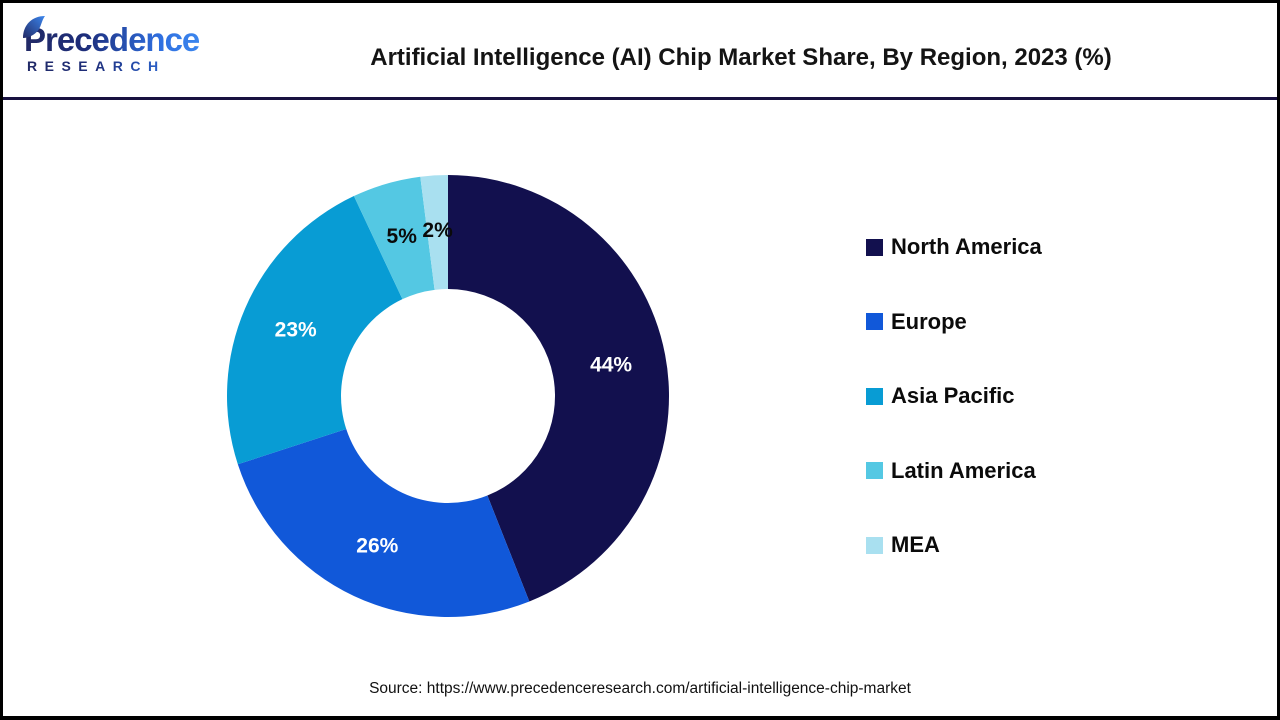  What do you see at coordinates (929, 321) in the screenshot?
I see `legend-label-europe: Europe` at bounding box center [929, 321].